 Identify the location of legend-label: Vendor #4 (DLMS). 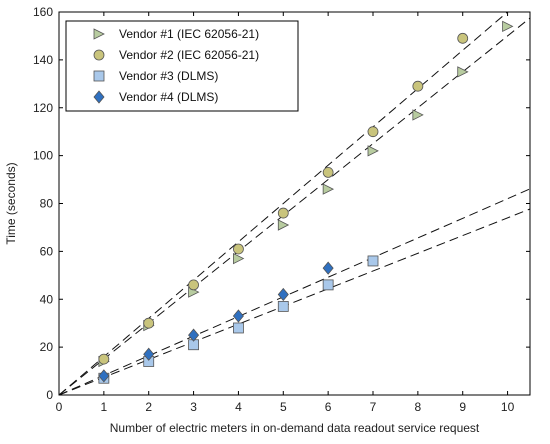
(168, 97).